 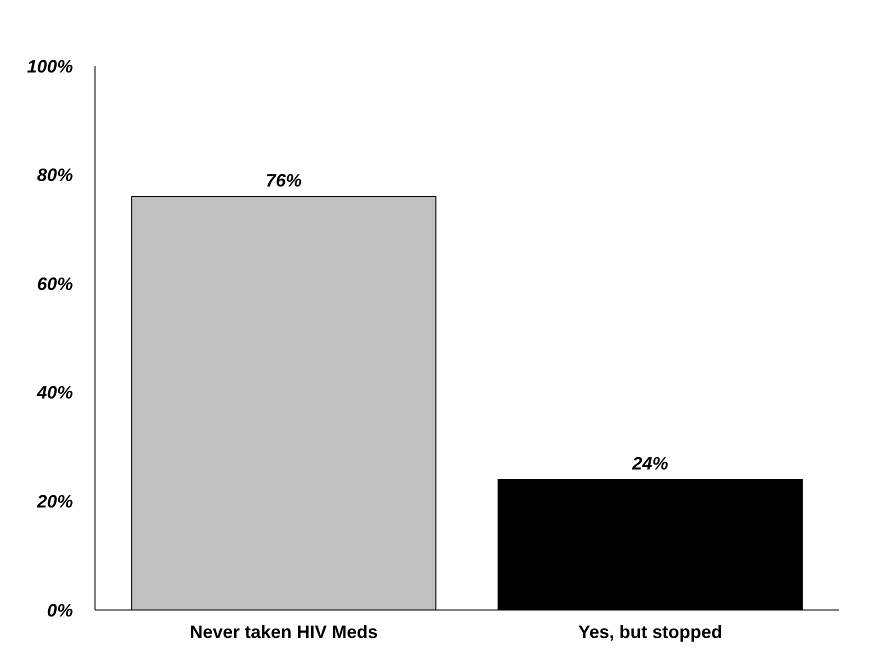 What do you see at coordinates (54, 284) in the screenshot?
I see `y-tick-label: 60%` at bounding box center [54, 284].